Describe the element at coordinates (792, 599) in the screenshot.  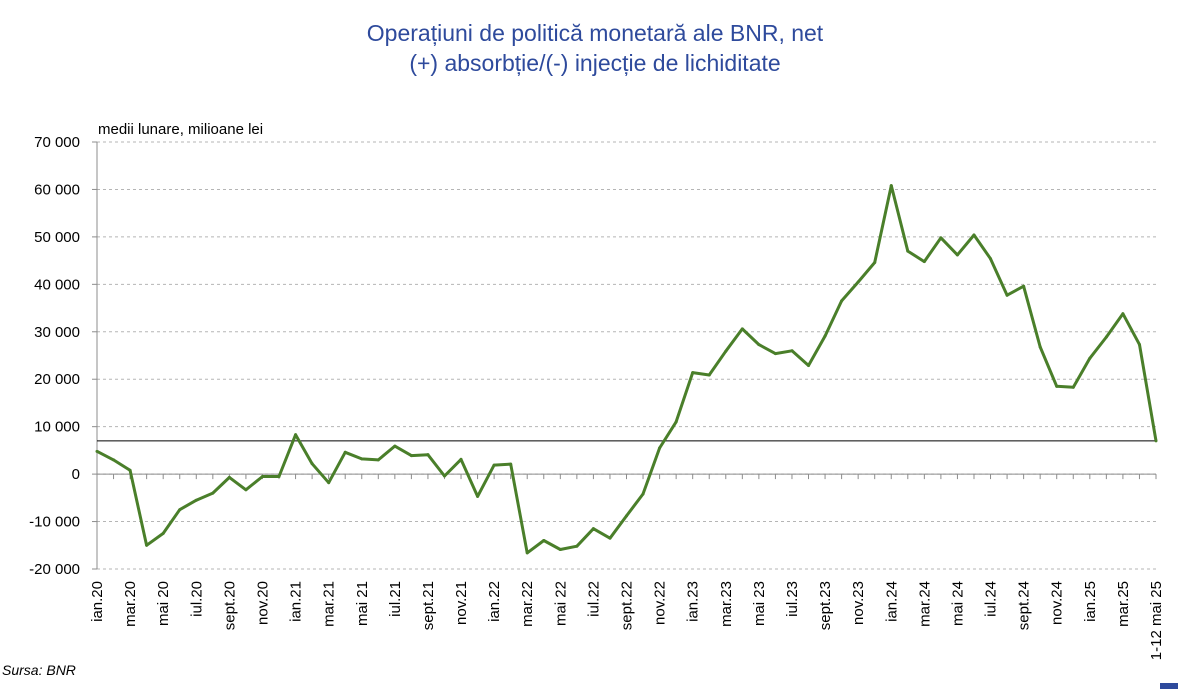
I see `x-tick-label: iul.23` at that location.